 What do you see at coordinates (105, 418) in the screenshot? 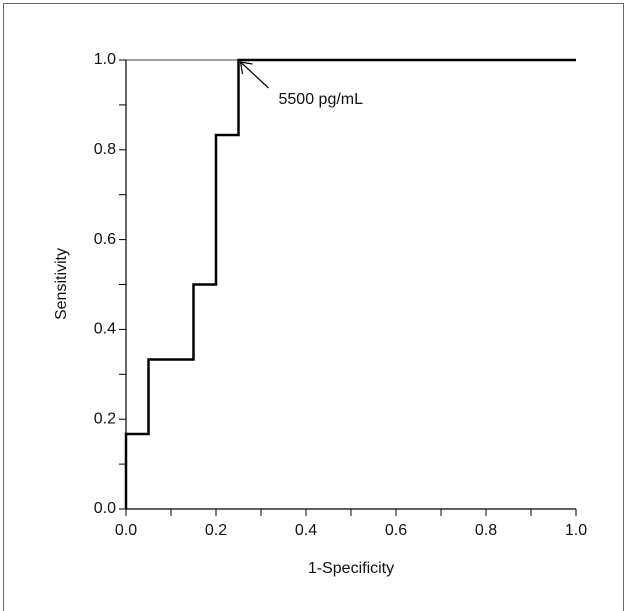
I see `y-tick-label: 0.2` at bounding box center [105, 418].